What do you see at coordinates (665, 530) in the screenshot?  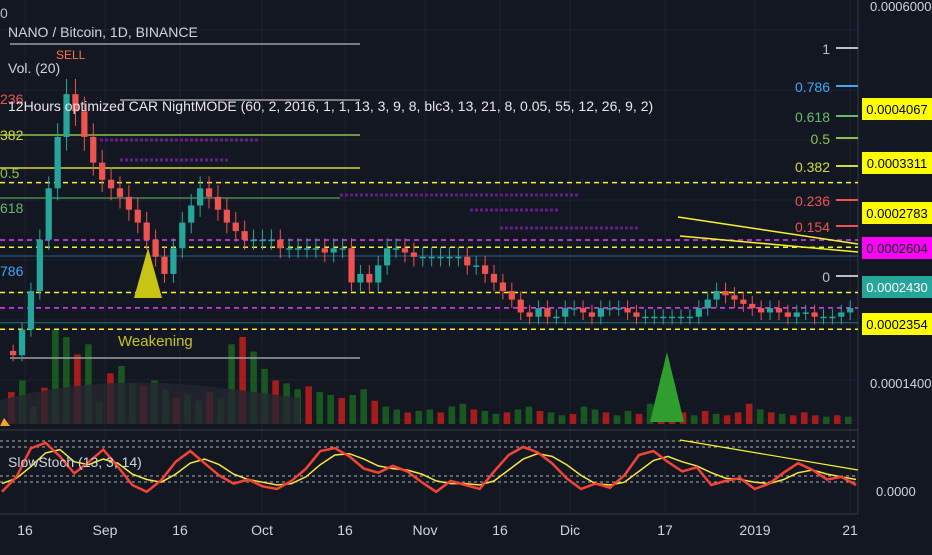 I see `time-axis-label: 17` at bounding box center [665, 530].